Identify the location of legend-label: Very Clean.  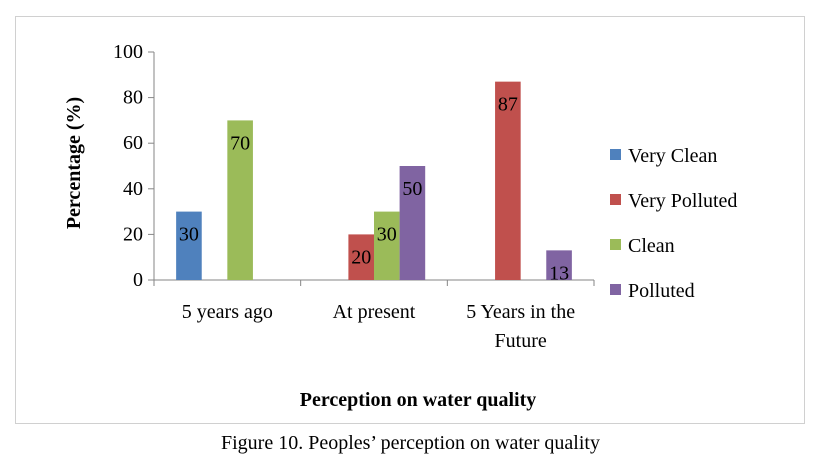
(672, 156).